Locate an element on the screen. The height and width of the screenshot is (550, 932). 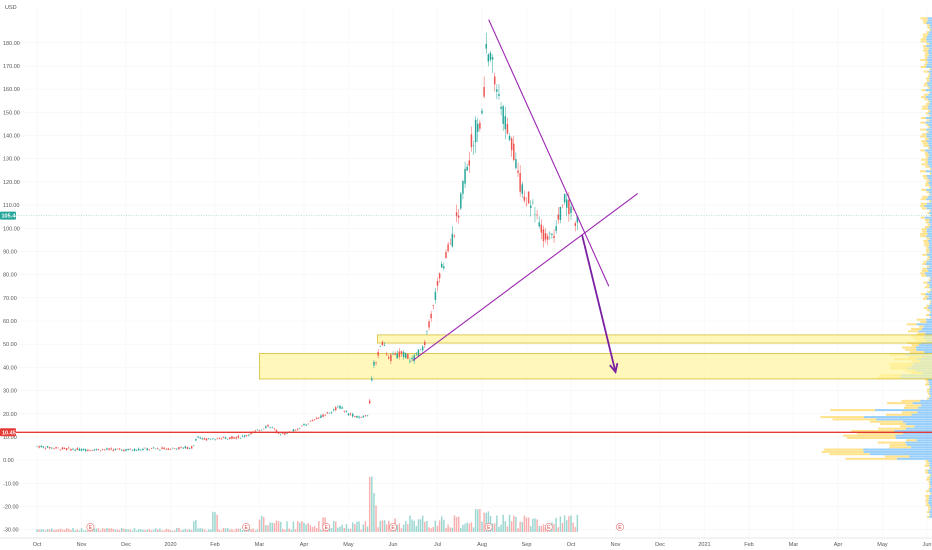
x-tick-label: 2021 is located at coordinates (704, 545).